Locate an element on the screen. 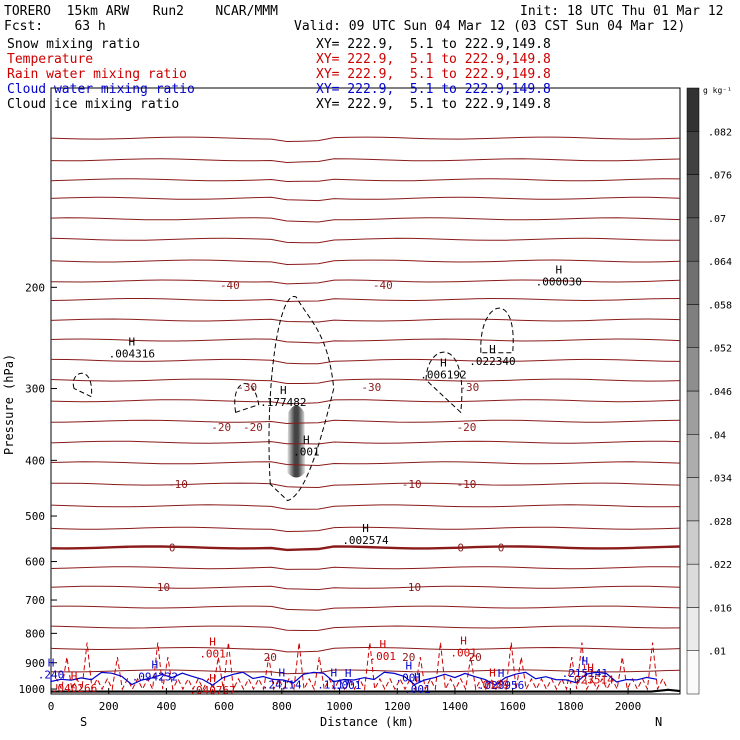  x-tick-label: 800 is located at coordinates (282, 706).